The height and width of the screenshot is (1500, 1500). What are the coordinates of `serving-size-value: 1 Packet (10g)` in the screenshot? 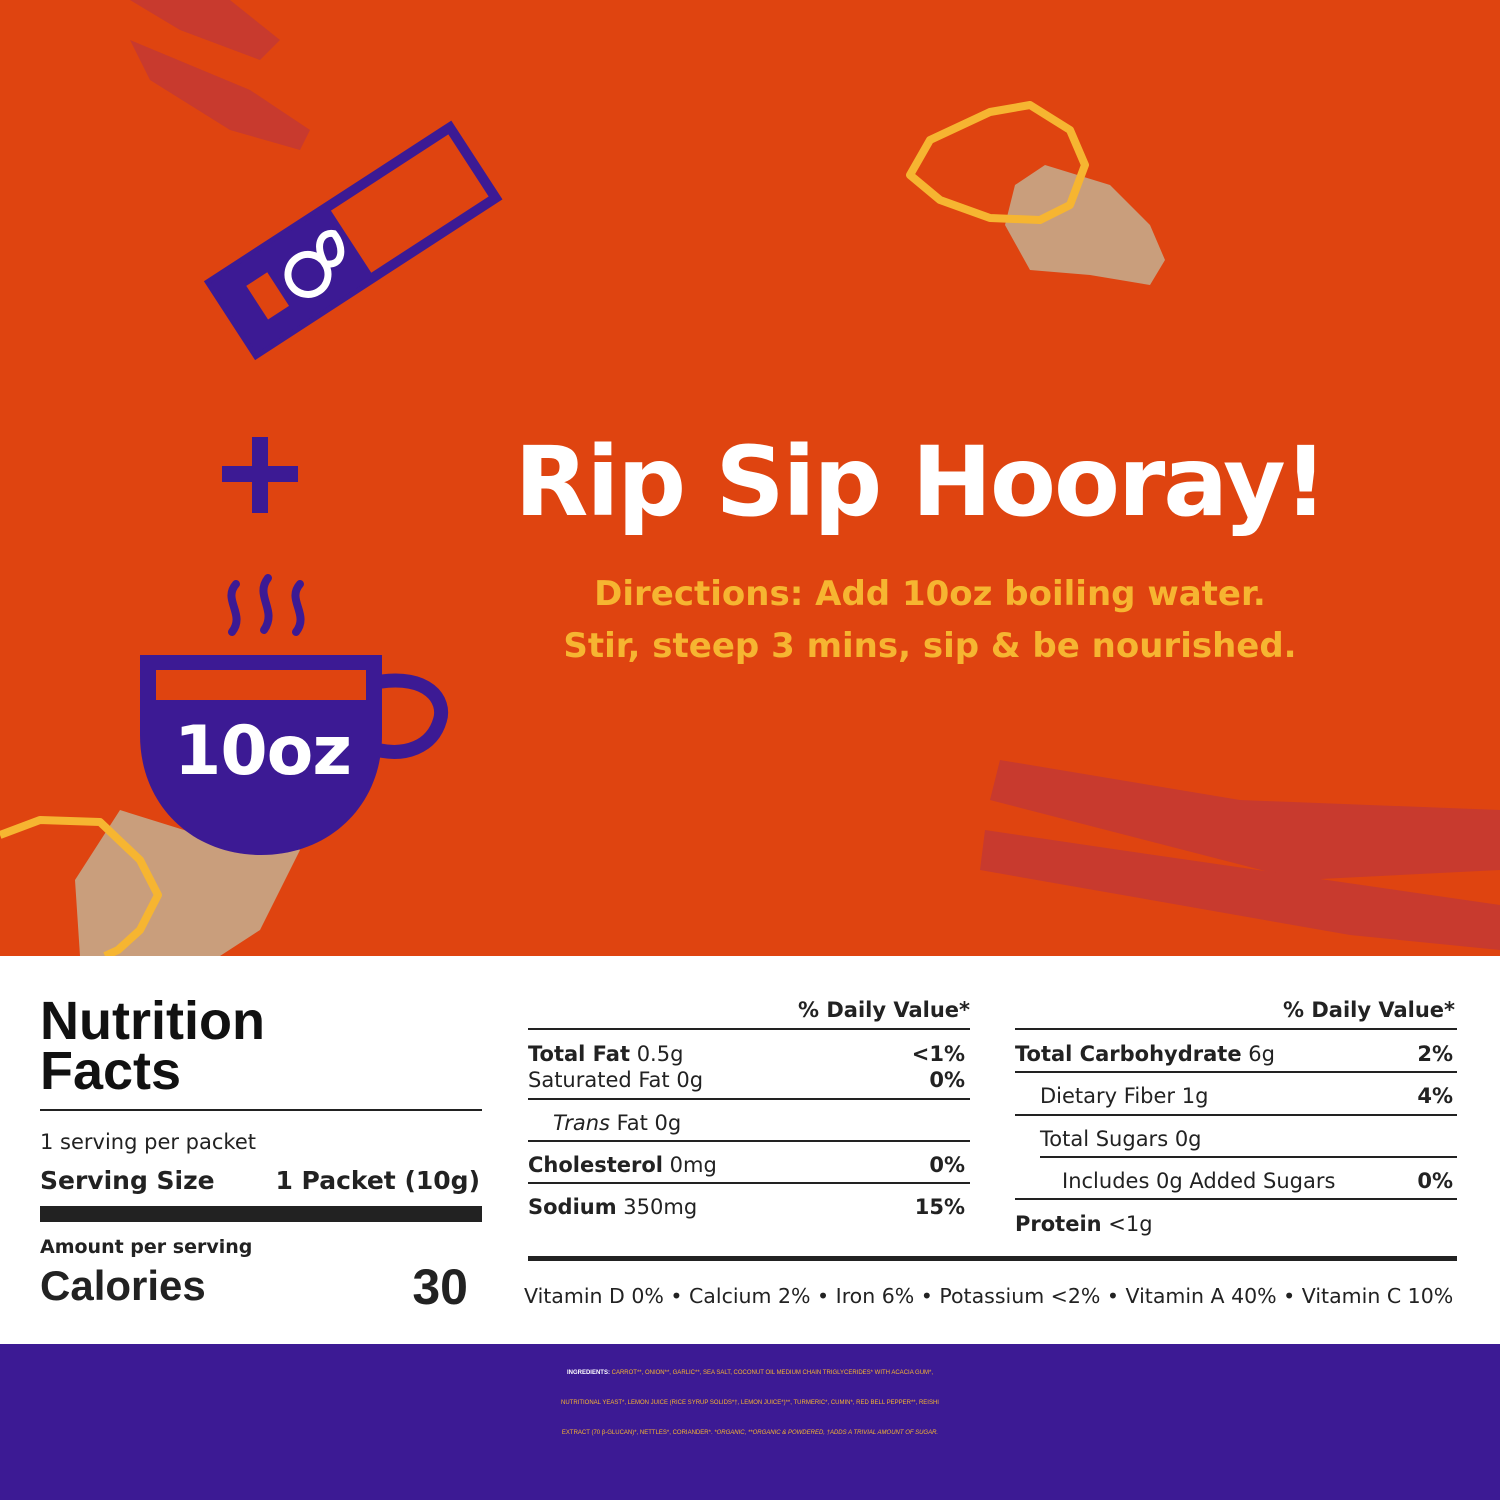 It's located at (377, 1180).